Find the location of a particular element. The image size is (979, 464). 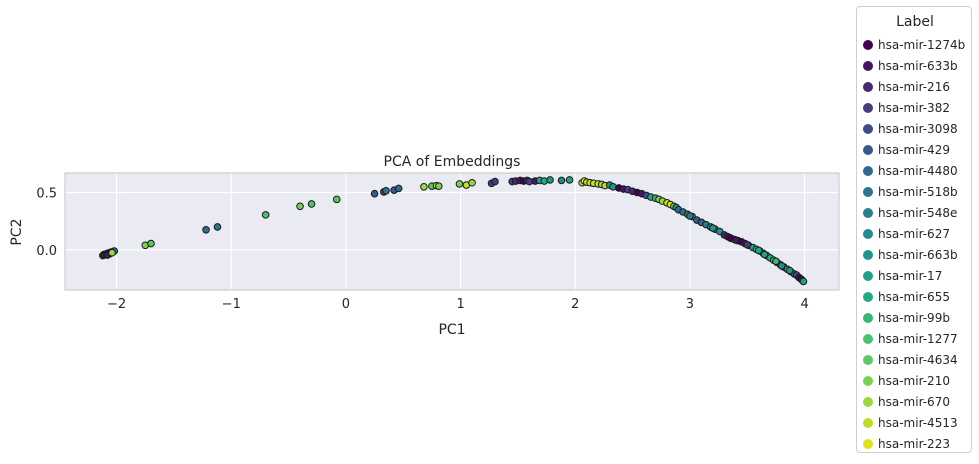

legend-label: hsa-mir-627 is located at coordinates (914, 234).